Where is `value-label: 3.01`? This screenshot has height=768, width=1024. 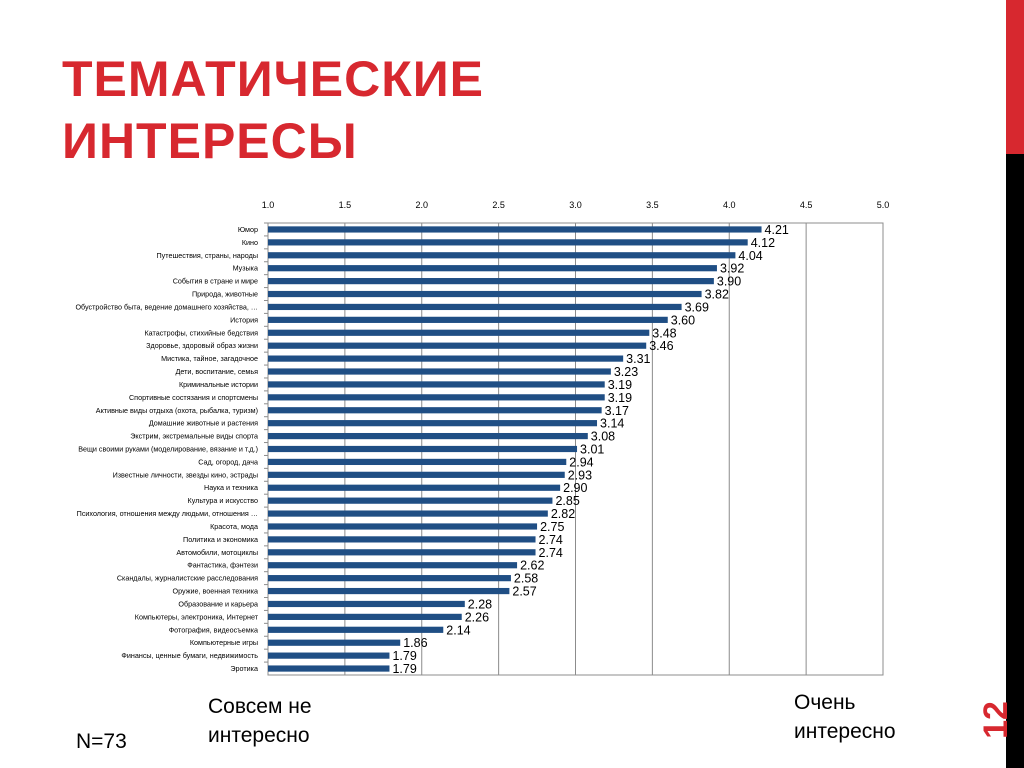
value-label: 3.01 is located at coordinates (592, 450).